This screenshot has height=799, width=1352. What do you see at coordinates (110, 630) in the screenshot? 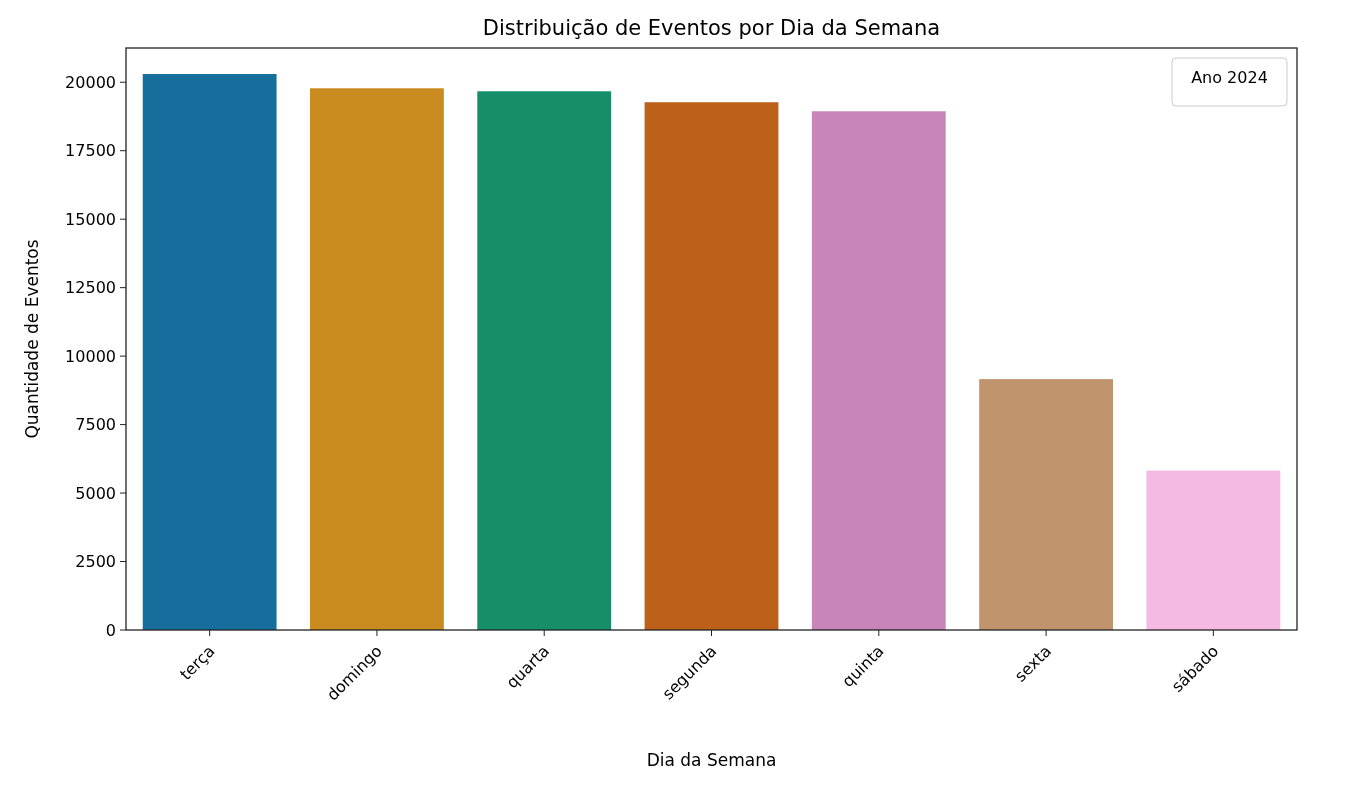
I see `y-tick-label: 0` at bounding box center [110, 630].